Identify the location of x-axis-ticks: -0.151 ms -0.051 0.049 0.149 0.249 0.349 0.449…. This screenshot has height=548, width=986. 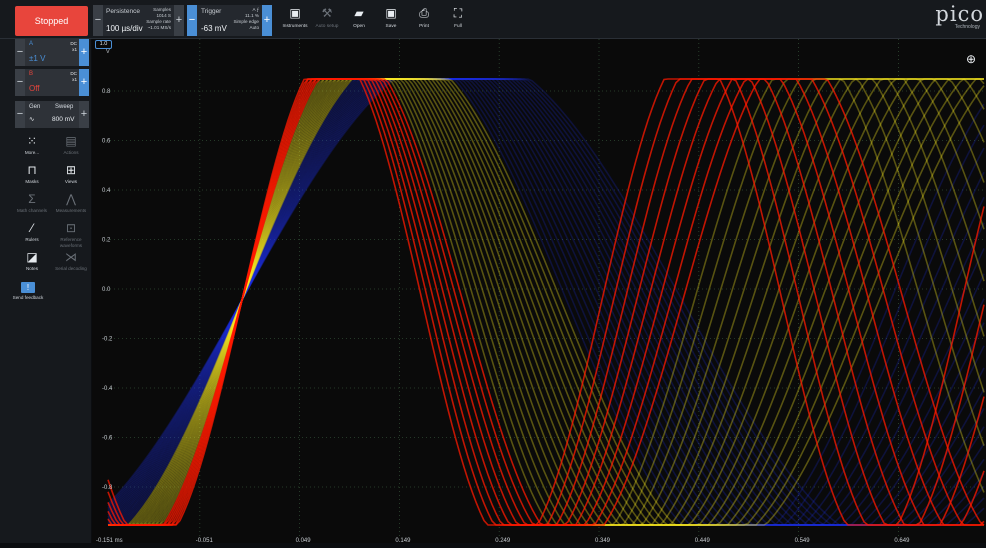
(503, 541).